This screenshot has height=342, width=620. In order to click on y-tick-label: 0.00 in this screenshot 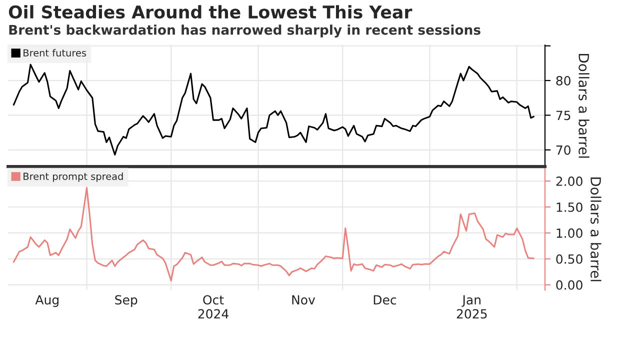, I will do `click(569, 285)`.